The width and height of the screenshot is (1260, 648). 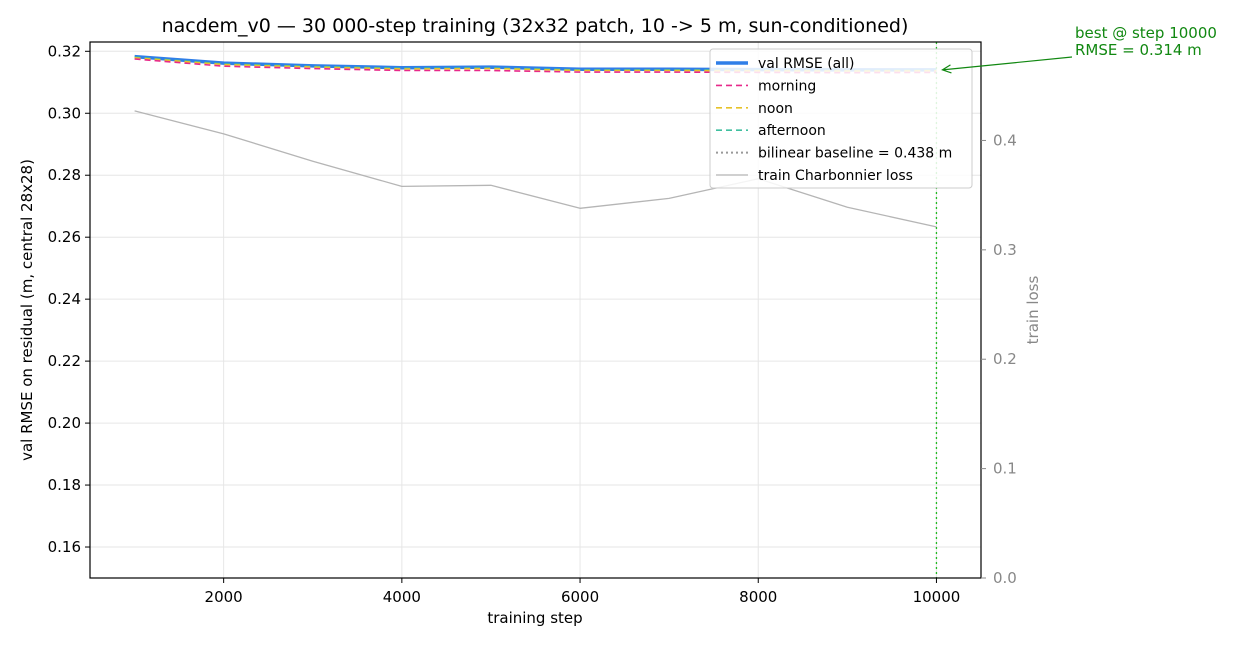 What do you see at coordinates (1007, 65) in the screenshot?
I see `annotation-arrow` at bounding box center [1007, 65].